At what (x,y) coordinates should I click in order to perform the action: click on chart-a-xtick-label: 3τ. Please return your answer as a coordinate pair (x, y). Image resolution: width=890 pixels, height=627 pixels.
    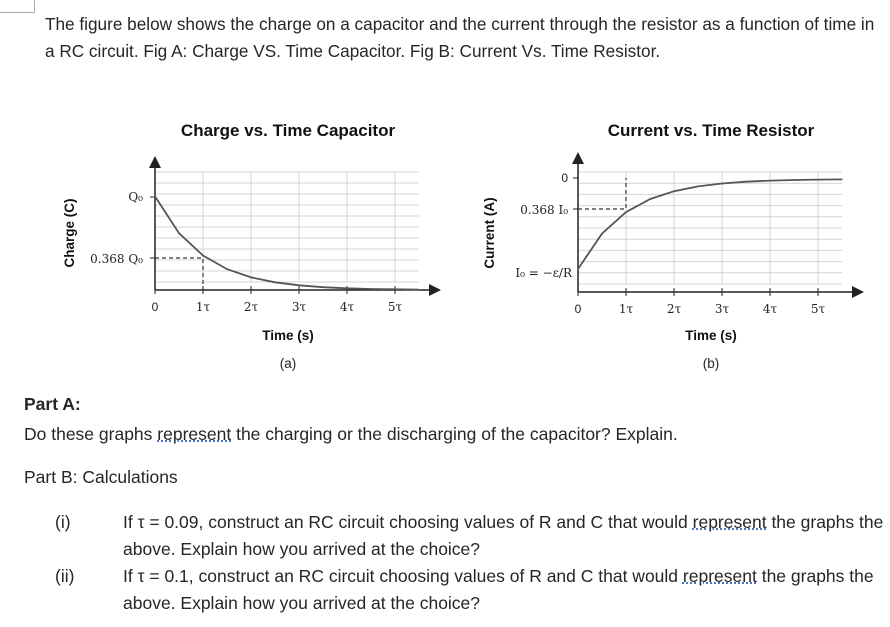
    Looking at the image, I should click on (299, 307).